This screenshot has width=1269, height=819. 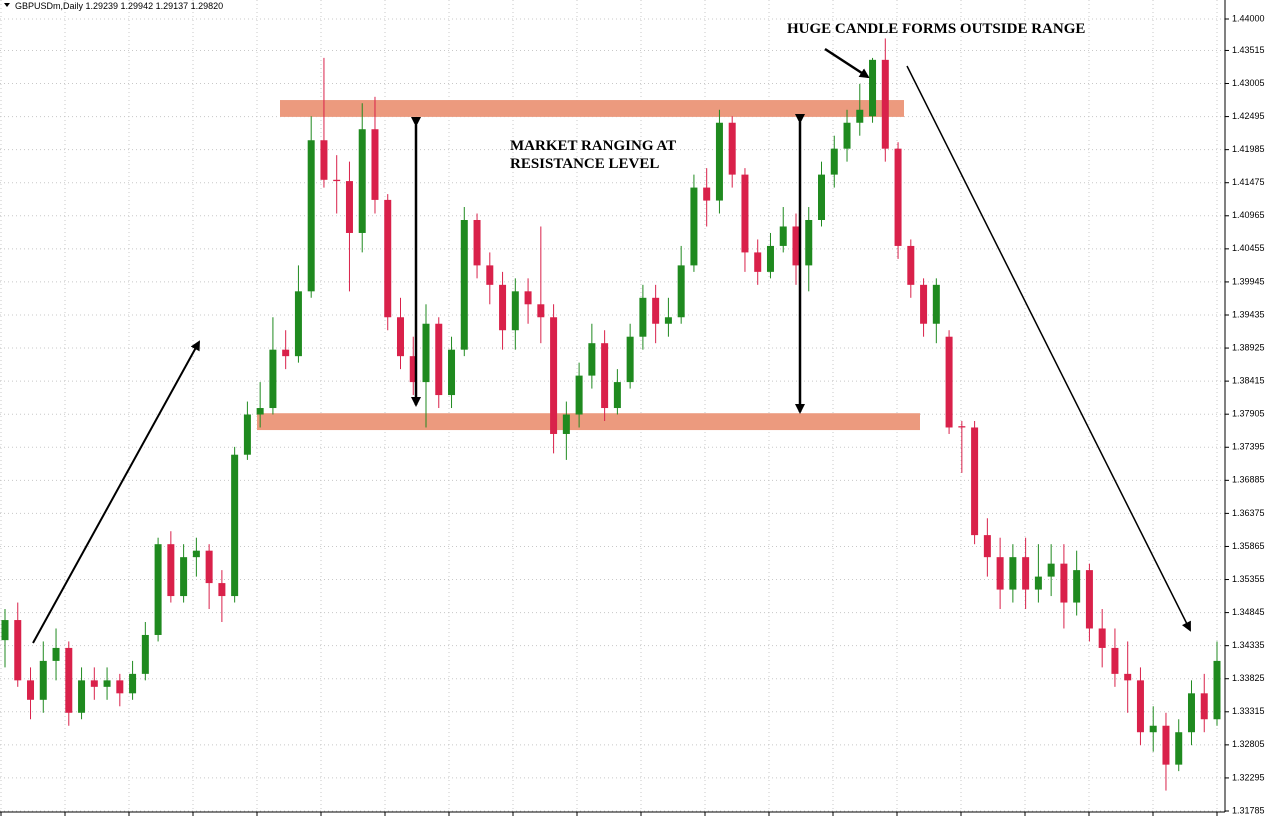 What do you see at coordinates (593, 146) in the screenshot?
I see `annotation: MARKET RANGING AT` at bounding box center [593, 146].